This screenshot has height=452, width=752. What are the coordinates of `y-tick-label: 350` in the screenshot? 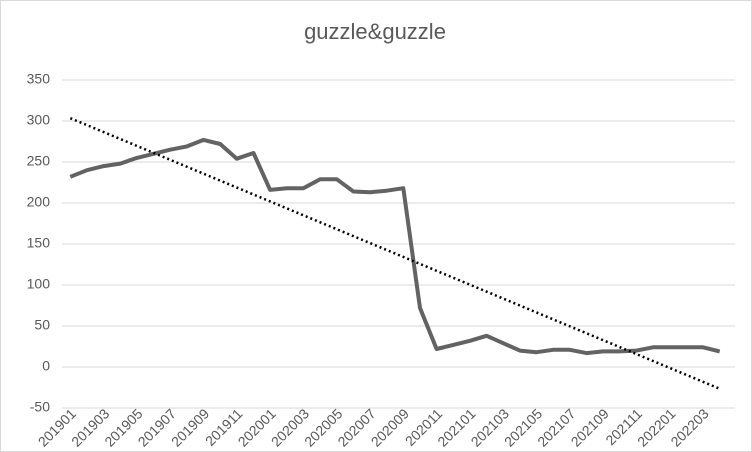 It's located at (39, 79).